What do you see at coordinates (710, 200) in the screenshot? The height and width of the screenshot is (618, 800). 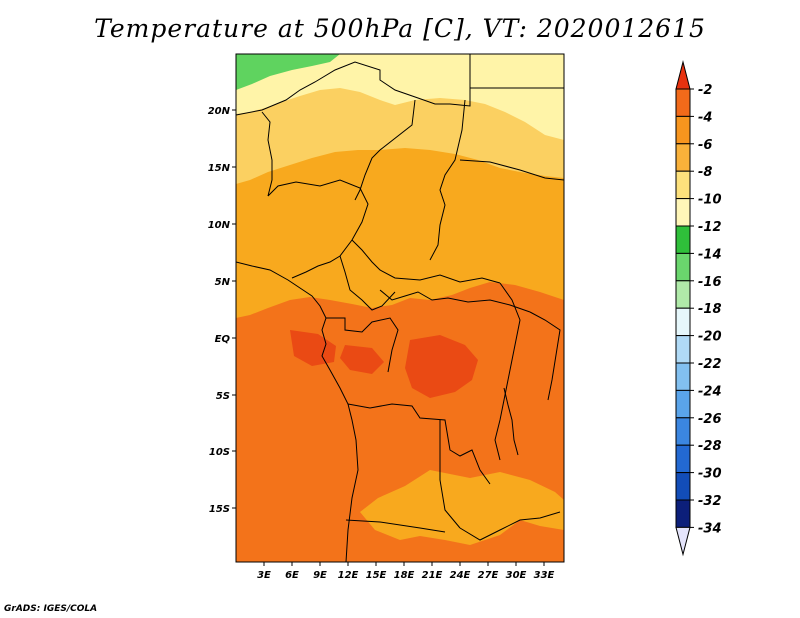 I see `colorbar-label: -10` at bounding box center [710, 200].